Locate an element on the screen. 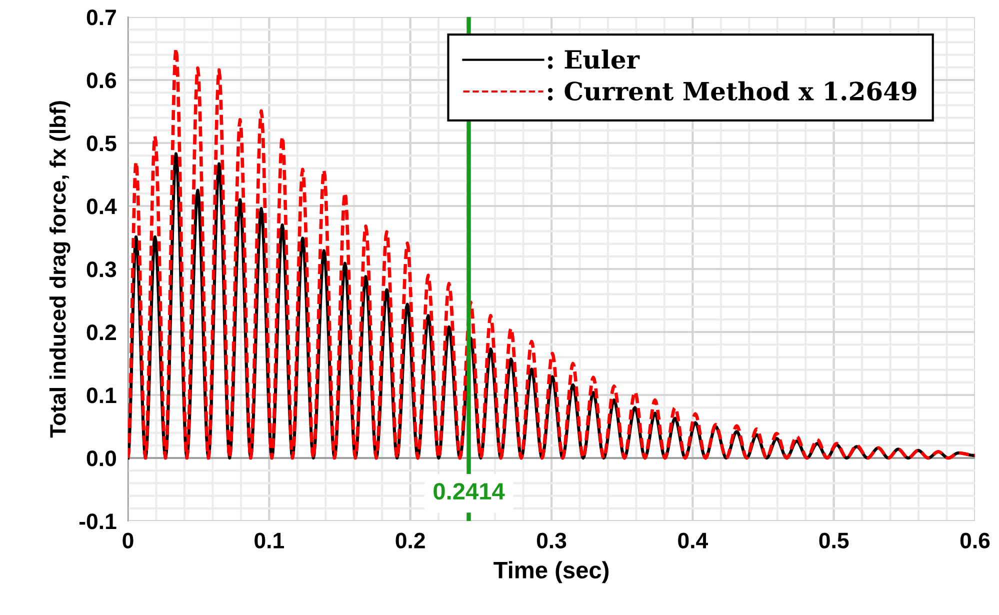 This screenshot has width=999, height=615. y-tick-label: 0.3 is located at coordinates (101, 270).